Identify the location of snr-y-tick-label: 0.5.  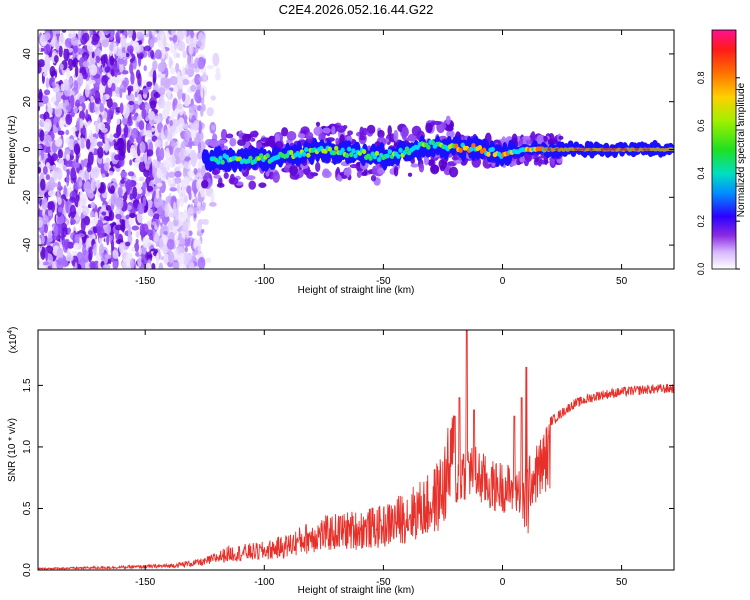
(27, 508).